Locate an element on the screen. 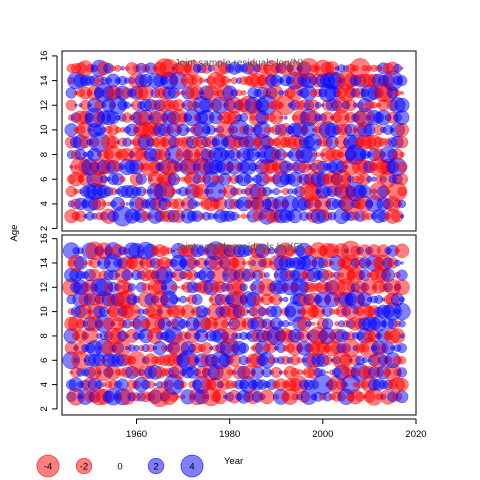  legend-label: 2 is located at coordinates (155, 467).